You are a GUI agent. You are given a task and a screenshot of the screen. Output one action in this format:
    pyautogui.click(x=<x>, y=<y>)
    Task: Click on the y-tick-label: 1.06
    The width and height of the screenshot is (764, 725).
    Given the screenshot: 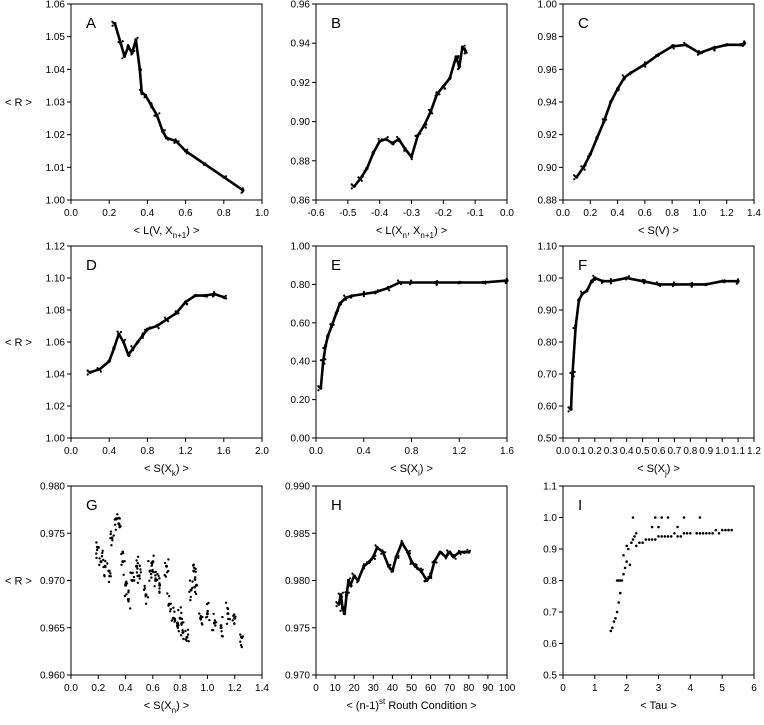 What is the action you would take?
    pyautogui.click(x=56, y=343)
    